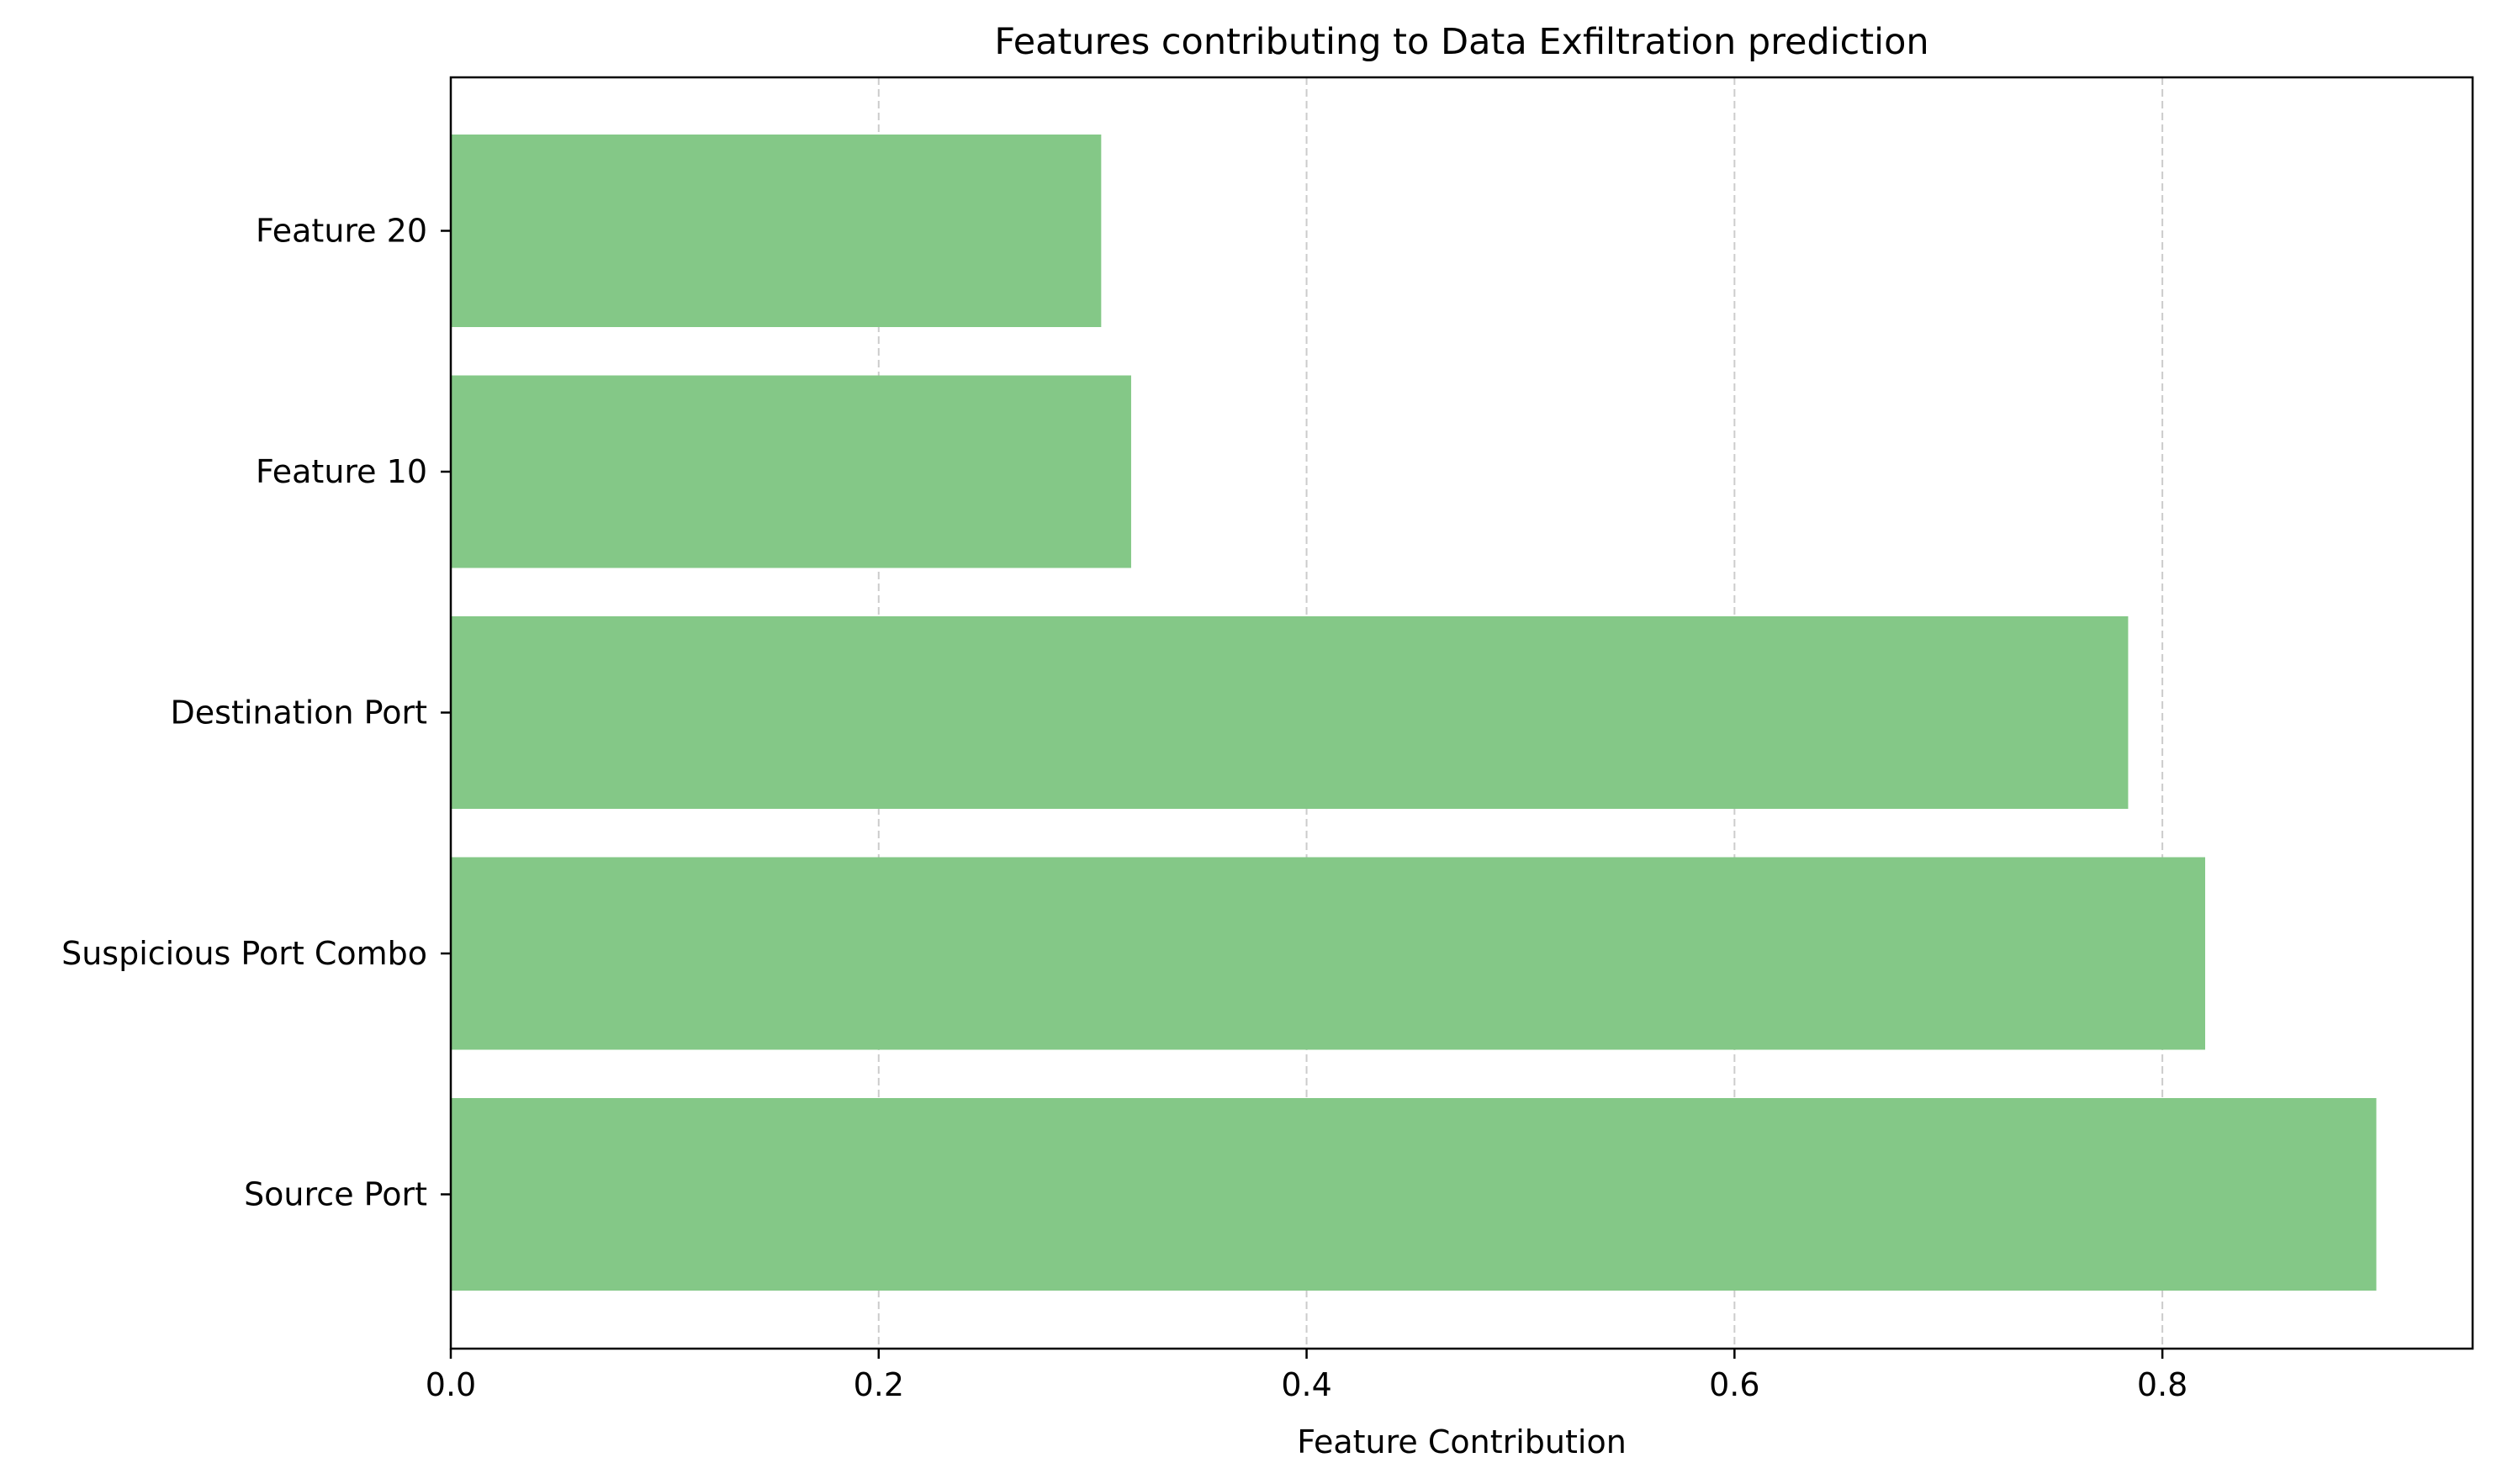 The width and height of the screenshot is (2497, 1484). I want to click on x-tick-label: 0.8, so click(2162, 1384).